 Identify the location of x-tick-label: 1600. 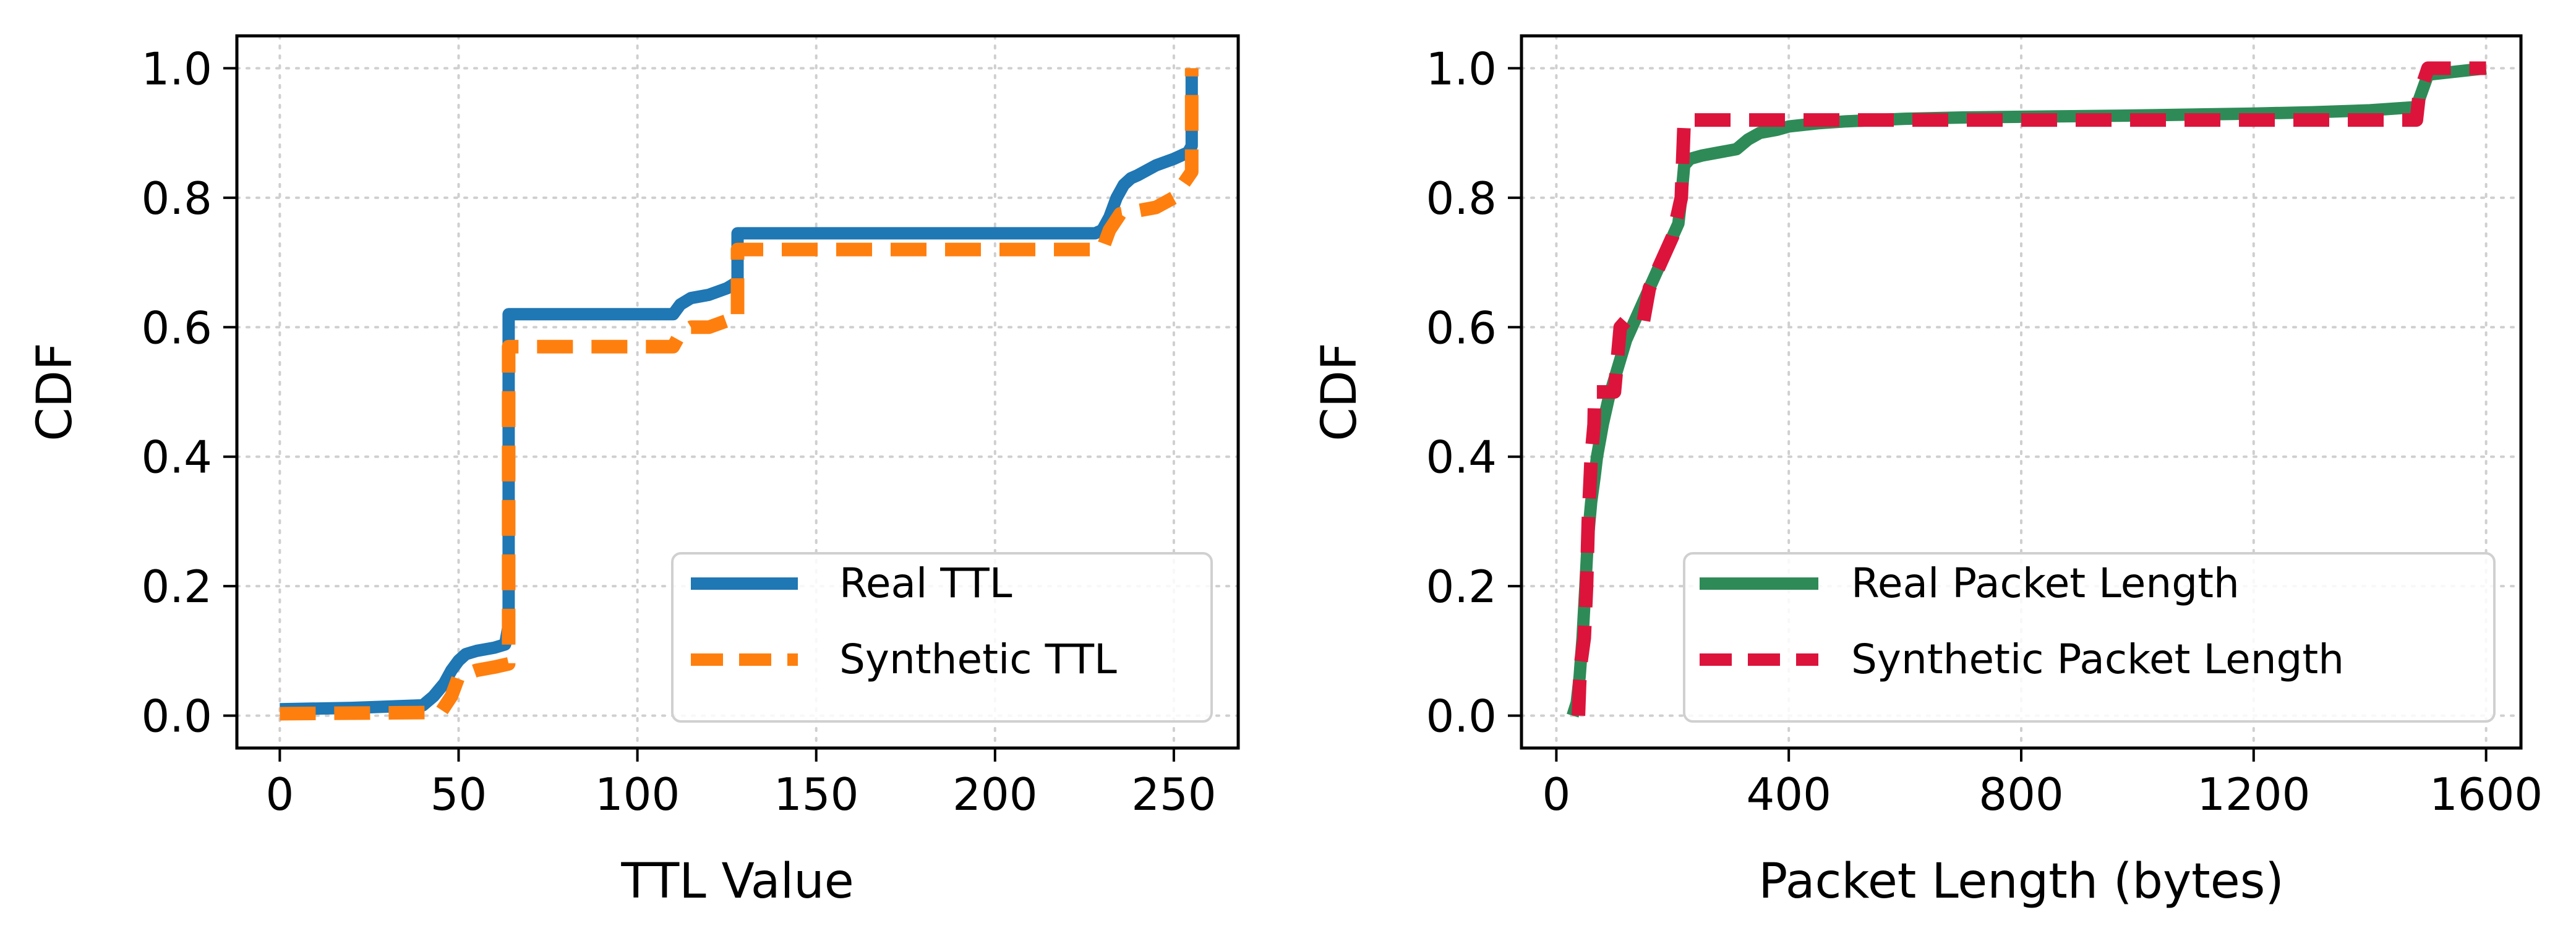
(2486, 794).